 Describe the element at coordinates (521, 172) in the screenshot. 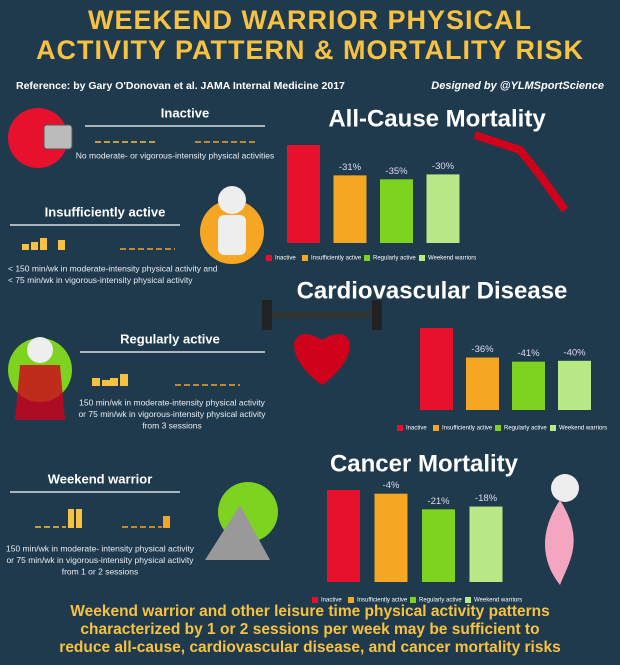

I see `arrow` at that location.